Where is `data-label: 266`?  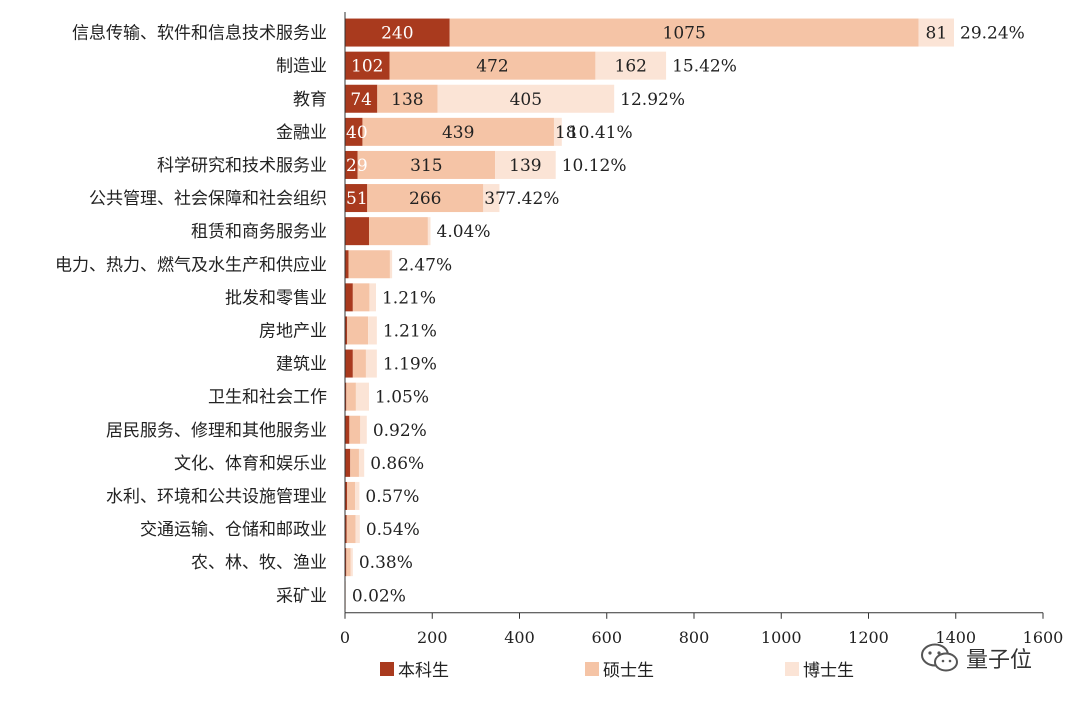 data-label: 266 is located at coordinates (425, 199).